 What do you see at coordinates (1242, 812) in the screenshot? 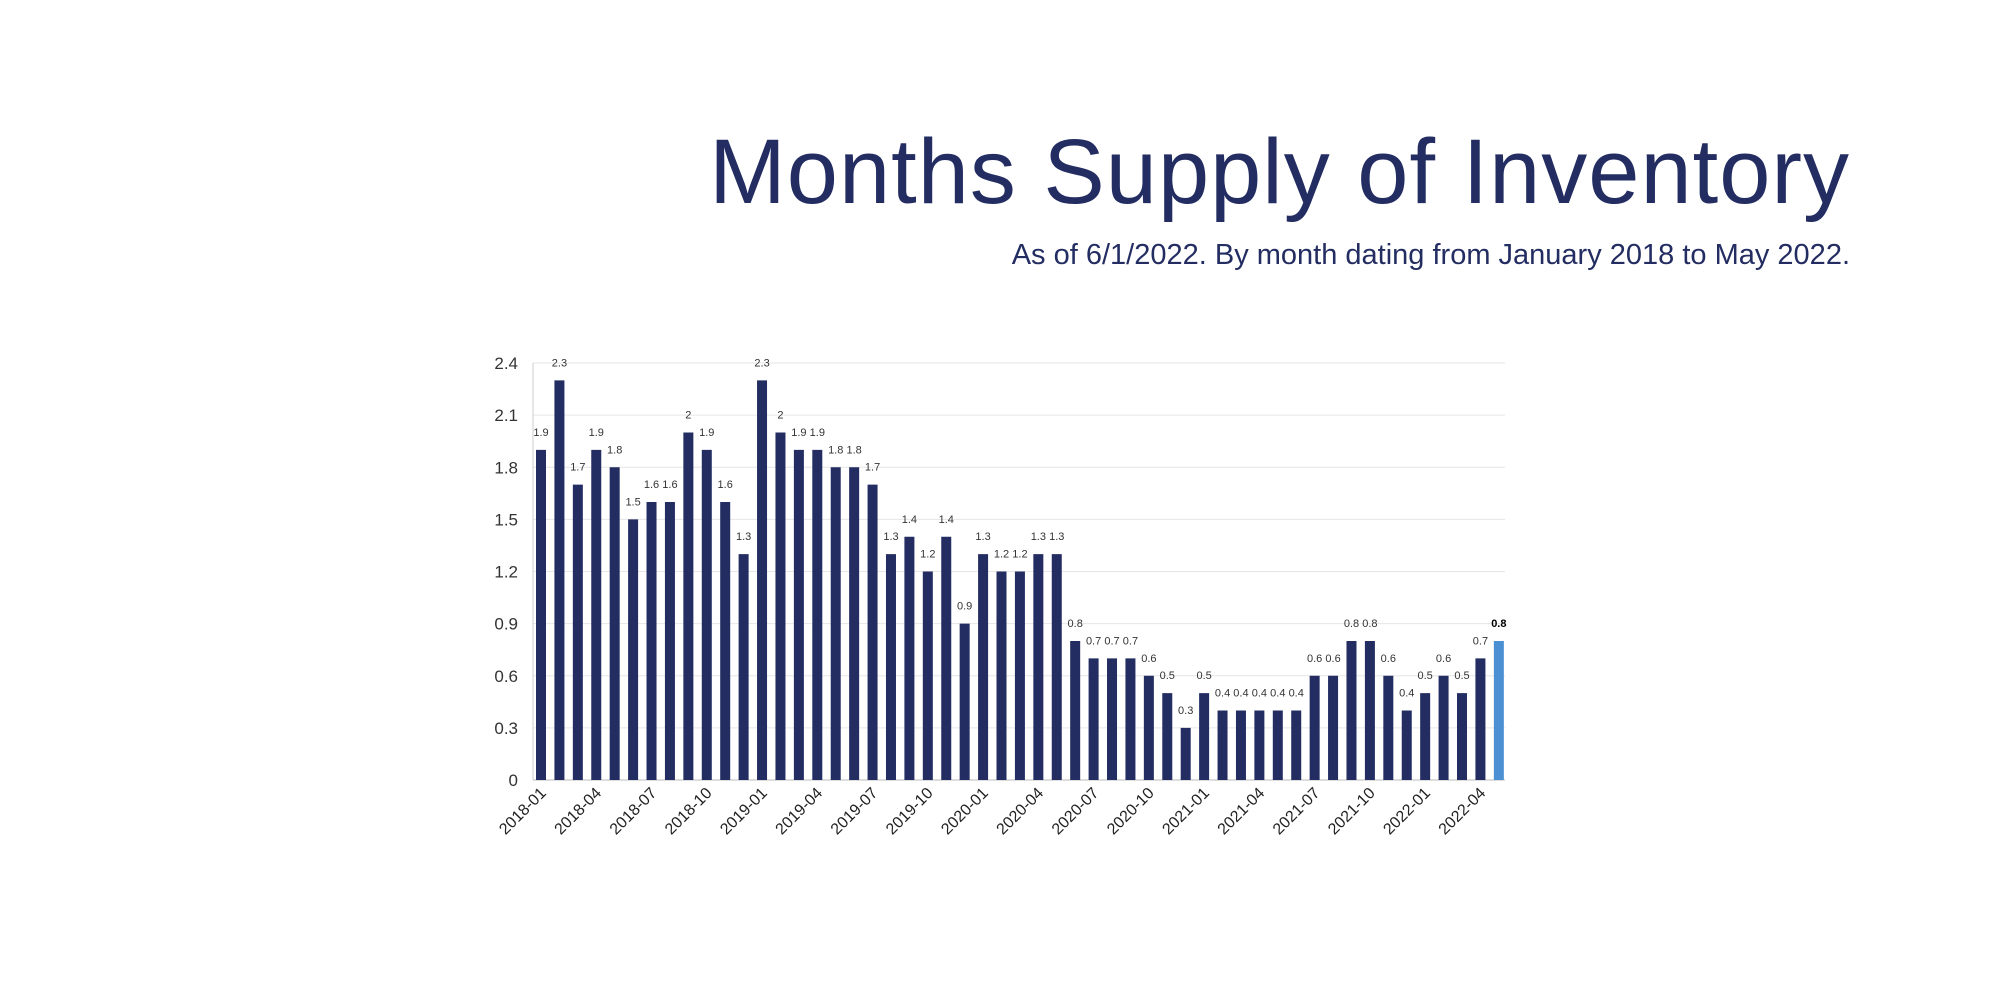
I see `x-tick-label: 2021-04` at bounding box center [1242, 812].